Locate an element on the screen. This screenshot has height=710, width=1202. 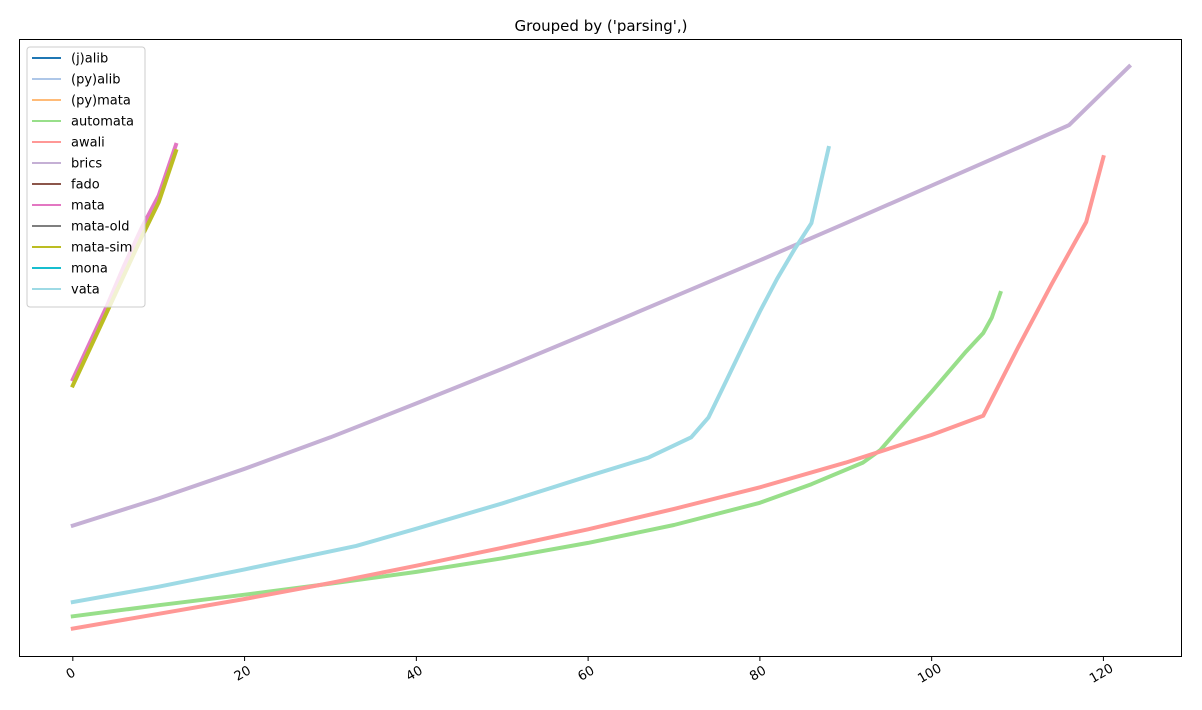
legend-label-py-mata: (py)mata is located at coordinates (101, 101).